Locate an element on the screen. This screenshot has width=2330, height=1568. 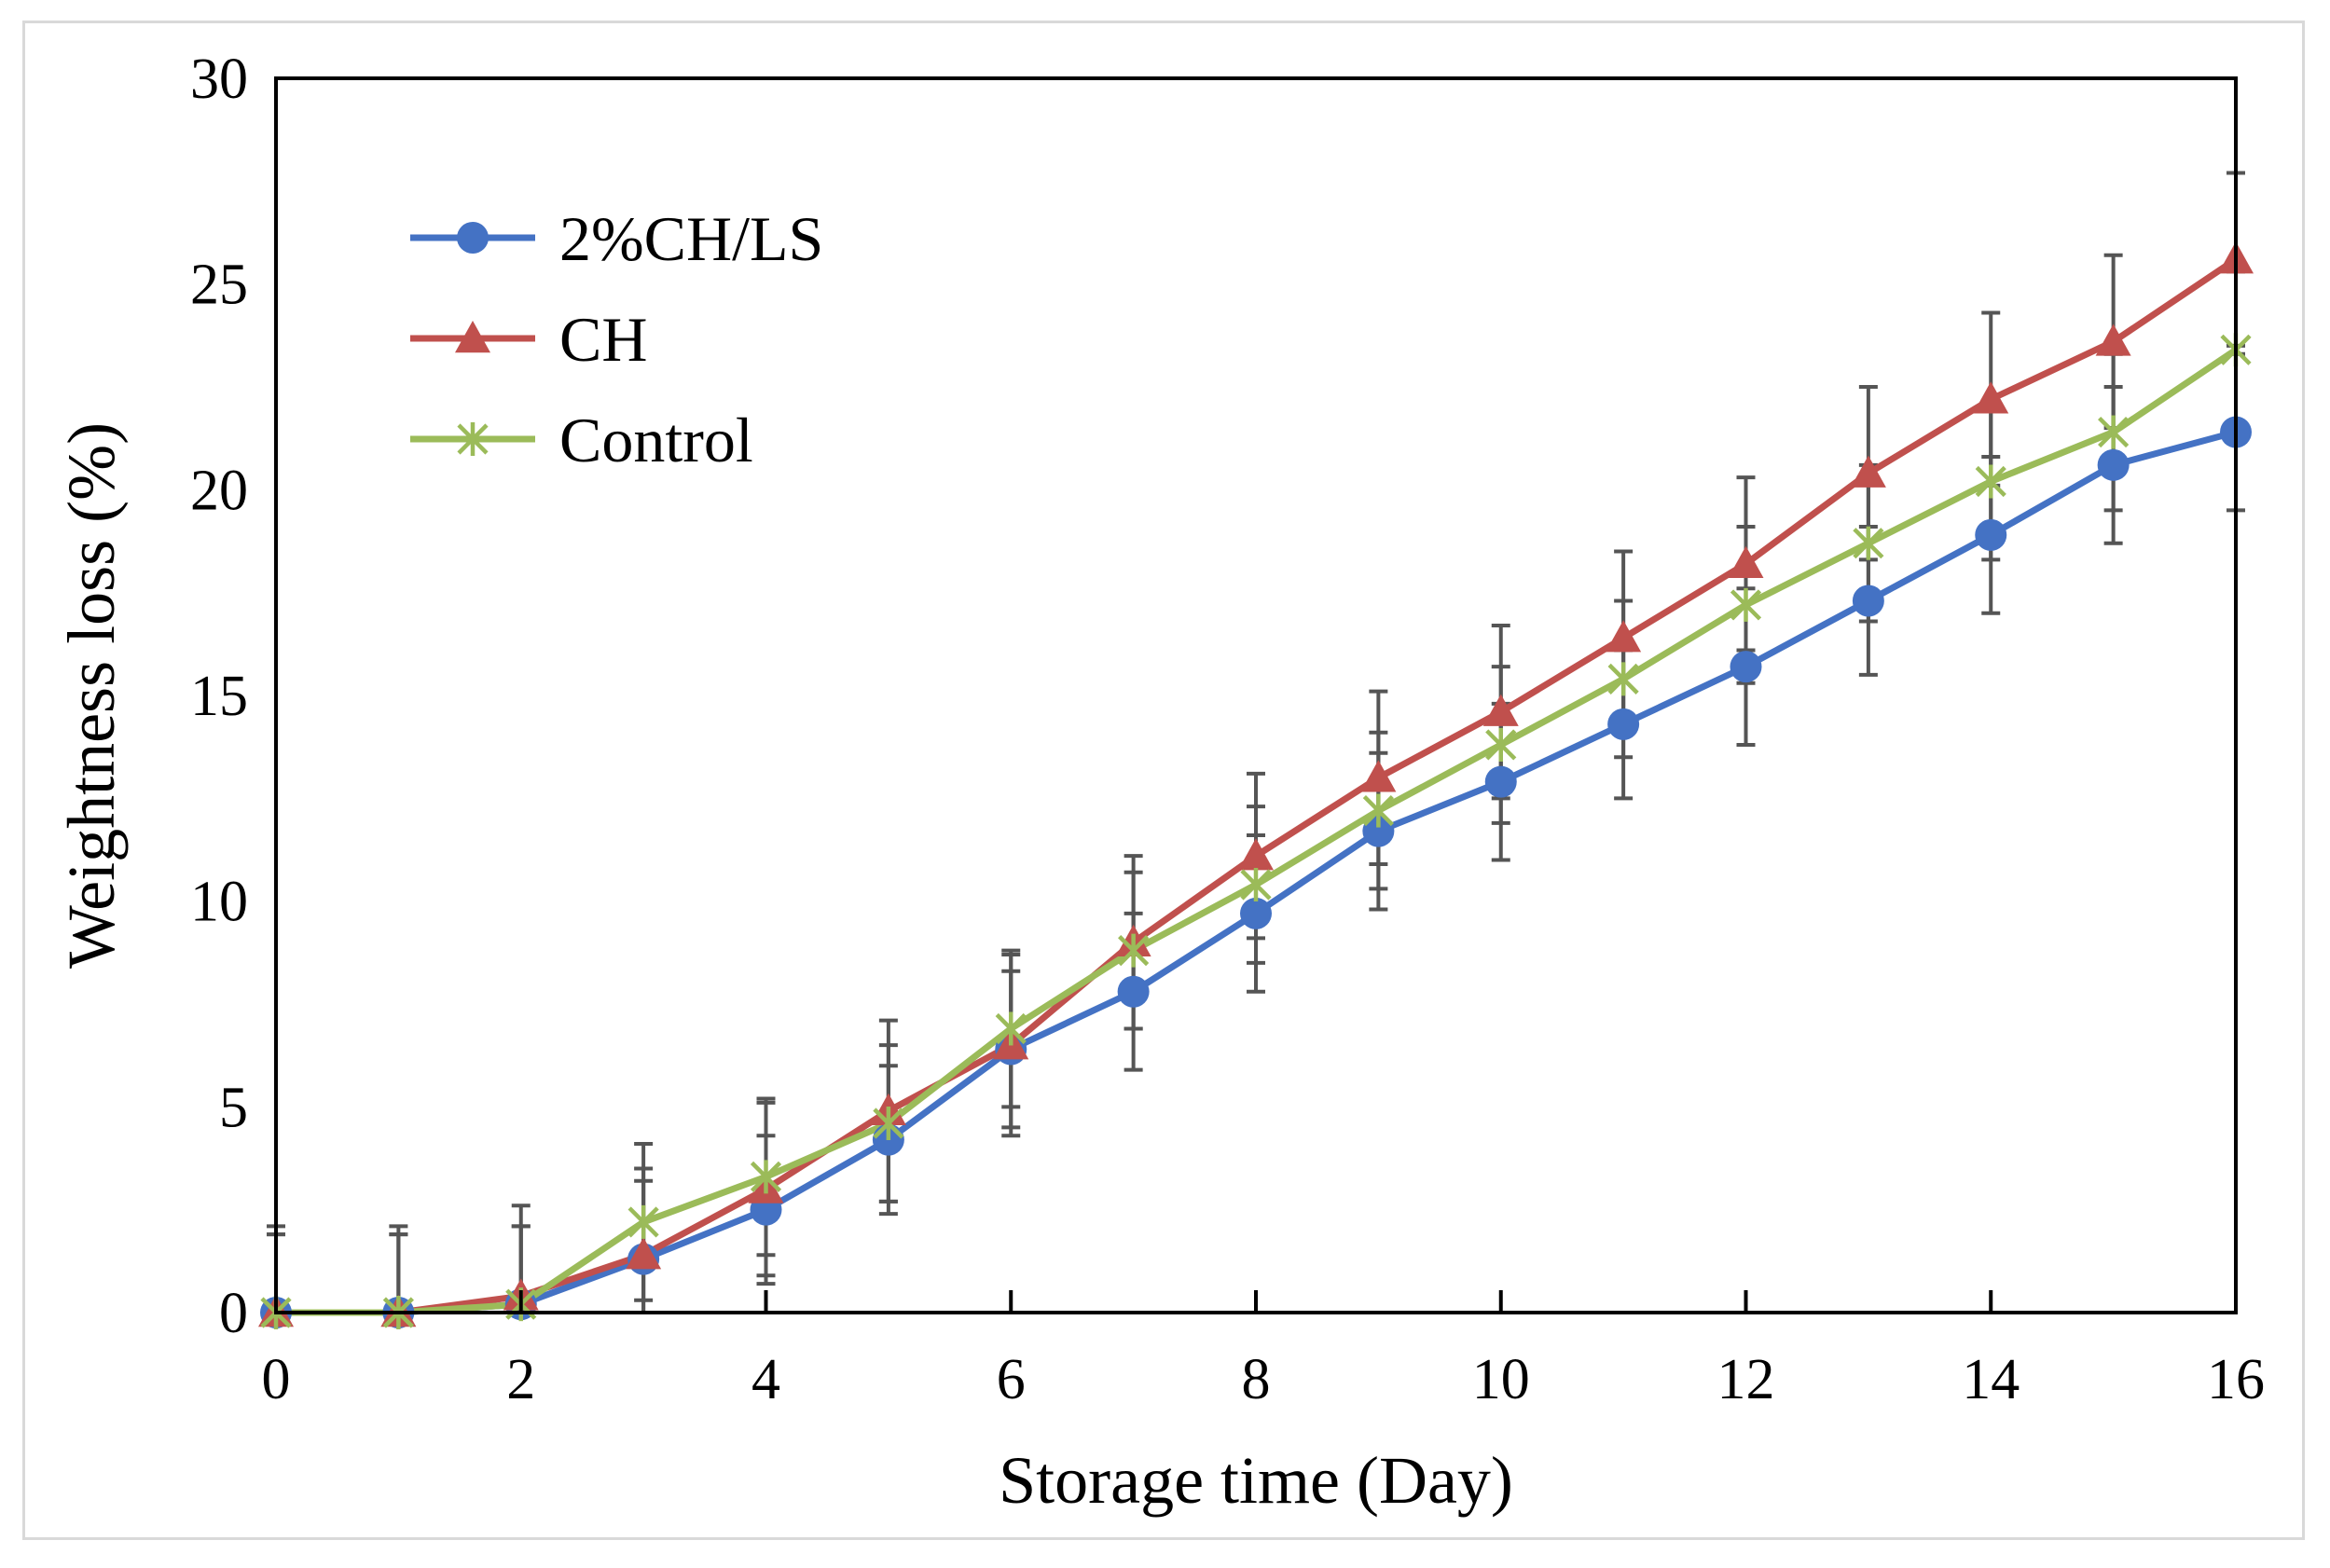
y-tick-label: 0 is located at coordinates (233, 1313).